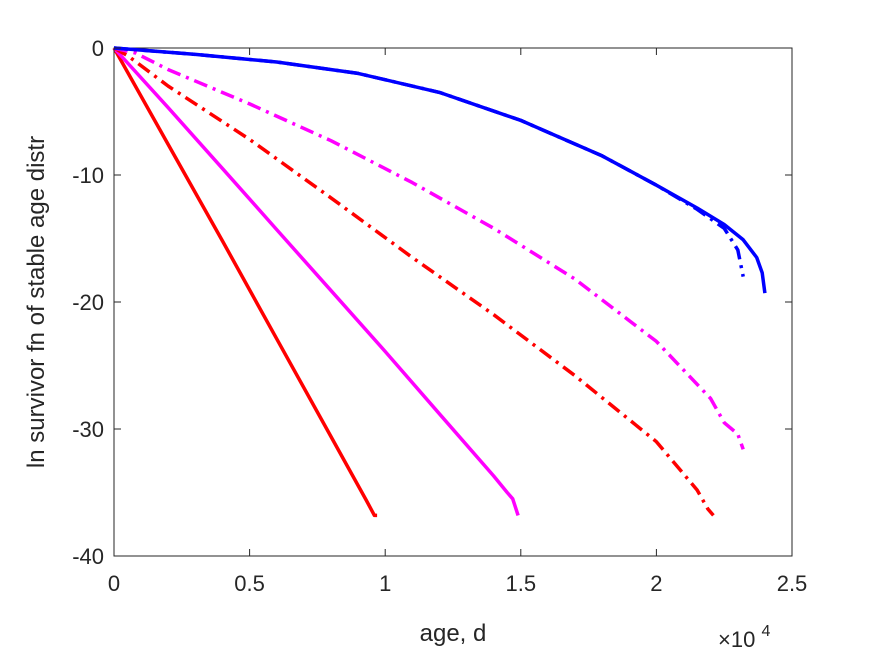 Image resolution: width=875 pixels, height=656 pixels. Describe the element at coordinates (114, 583) in the screenshot. I see `x-tick-label: 0` at that location.